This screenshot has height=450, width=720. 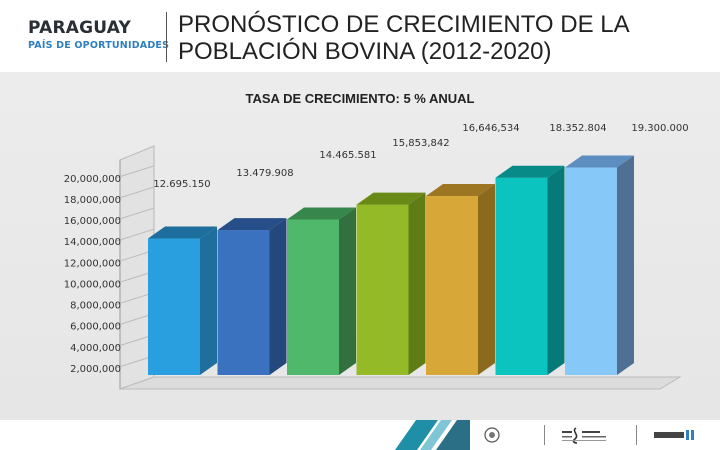 What do you see at coordinates (584, 435) in the screenshot?
I see `government-logo-icon` at bounding box center [584, 435].